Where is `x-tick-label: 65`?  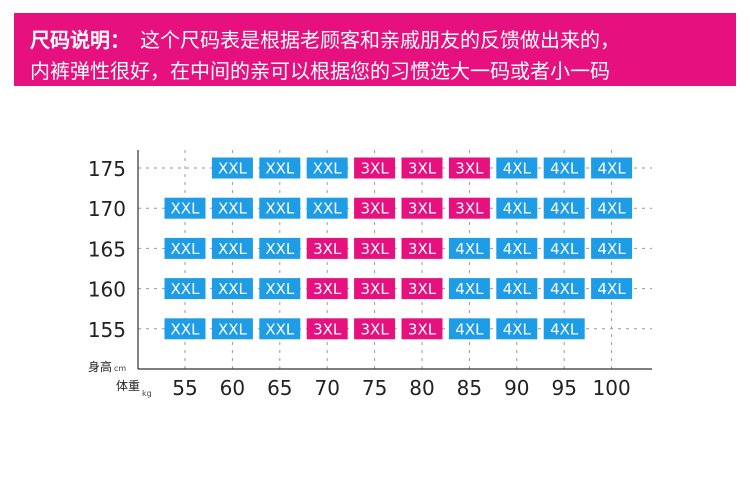 x-tick-label: 65 is located at coordinates (279, 388).